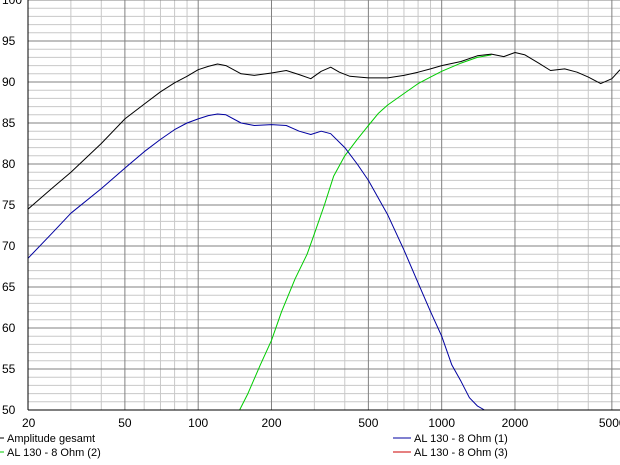  What do you see at coordinates (9, 246) in the screenshot?
I see `y-tick-label: 70` at bounding box center [9, 246].